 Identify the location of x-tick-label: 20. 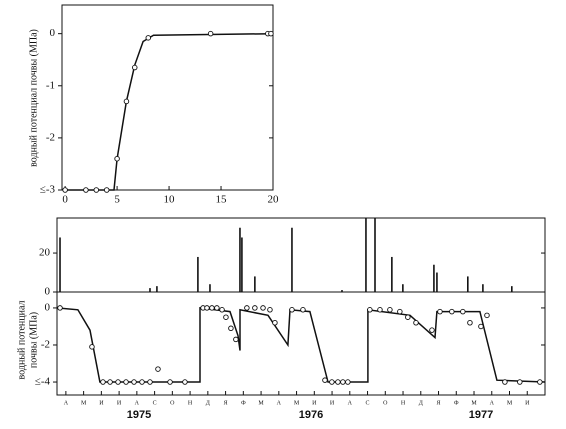
(274, 200).